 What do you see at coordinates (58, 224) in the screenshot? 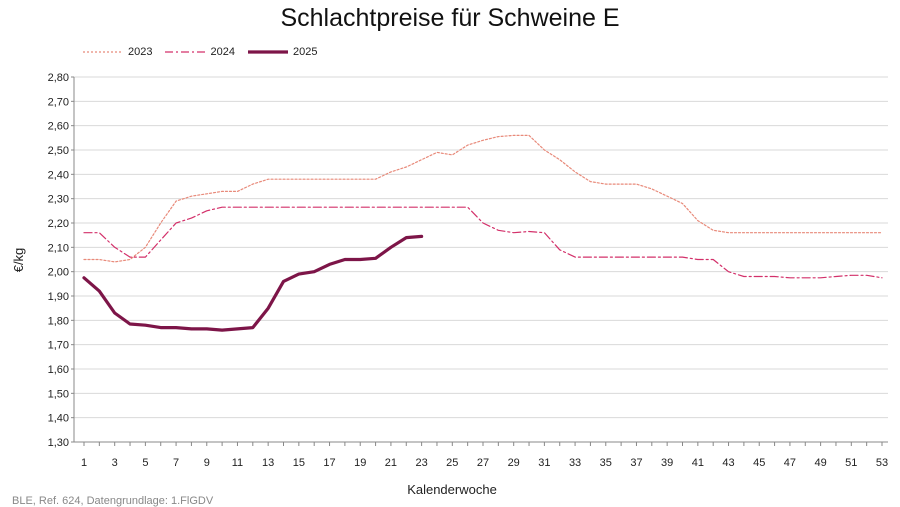
I see `y-tick-label: 2,20` at bounding box center [58, 224].